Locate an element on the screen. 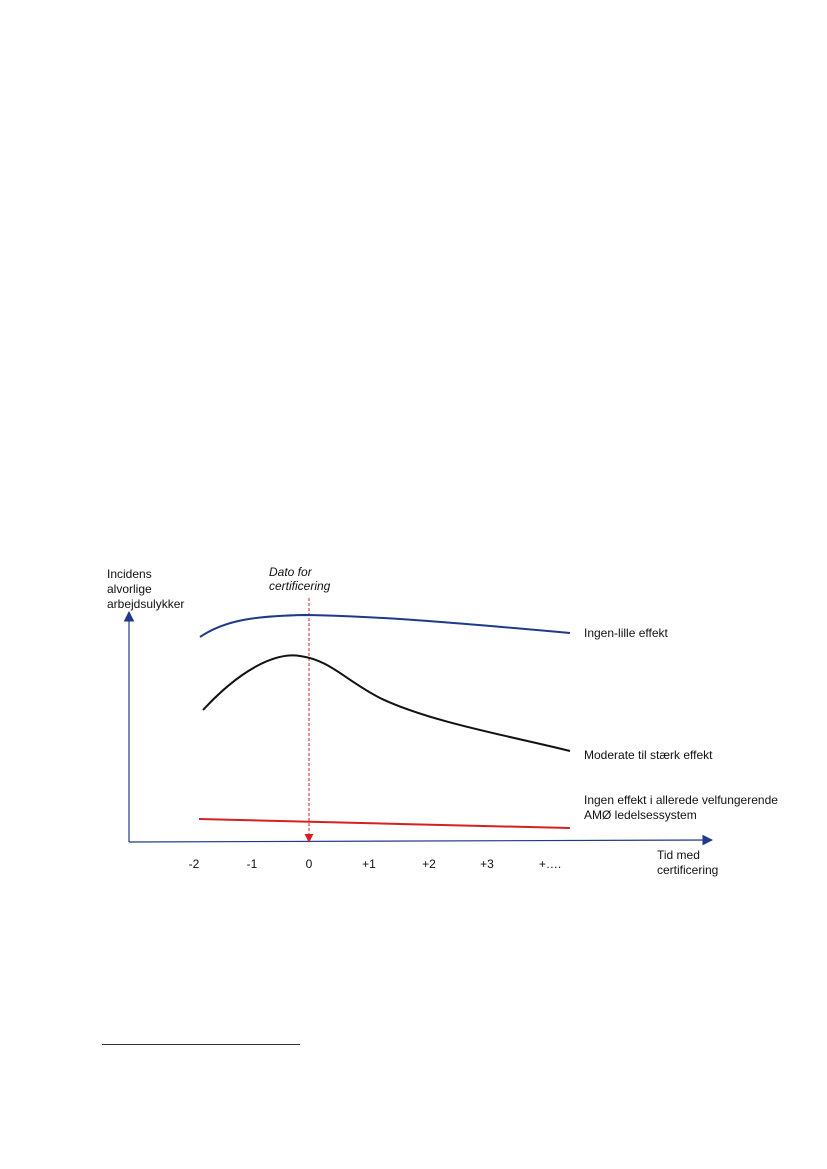 This screenshot has width=827, height=1169. y-axis-label-line-3: arbejdsulykker is located at coordinates (145, 604).